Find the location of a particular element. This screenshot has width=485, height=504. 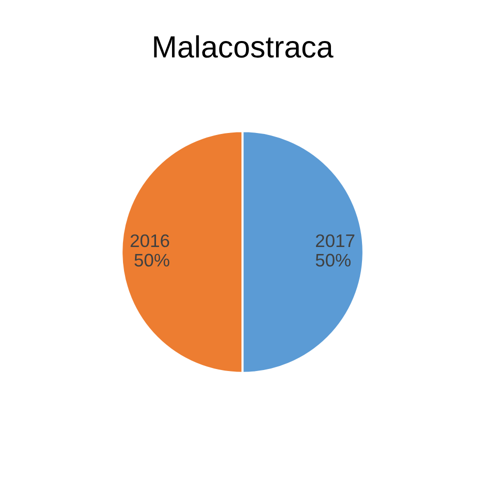

slice-label: 2017 is located at coordinates (335, 241).